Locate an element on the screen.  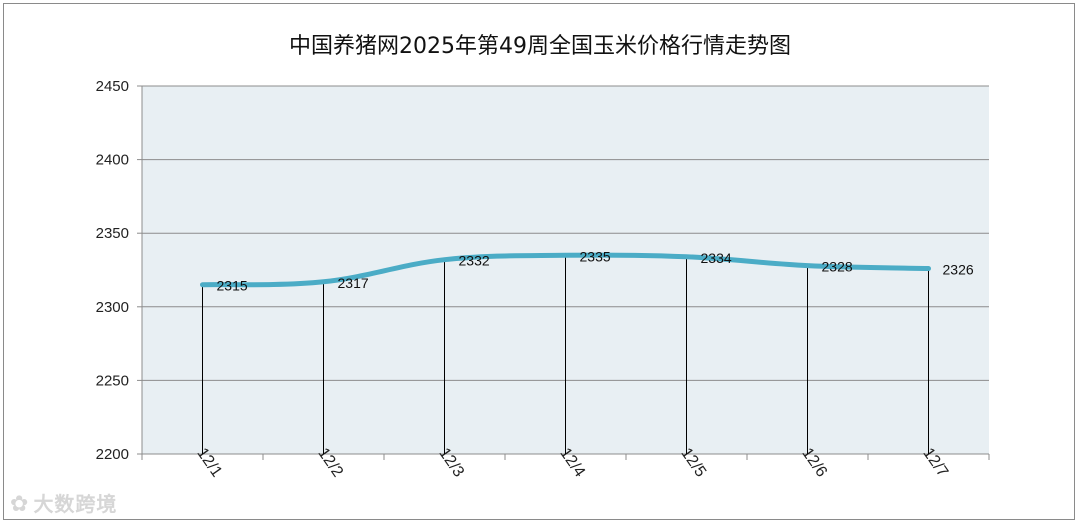
y-tick-label: 2200 is located at coordinates (112, 454).